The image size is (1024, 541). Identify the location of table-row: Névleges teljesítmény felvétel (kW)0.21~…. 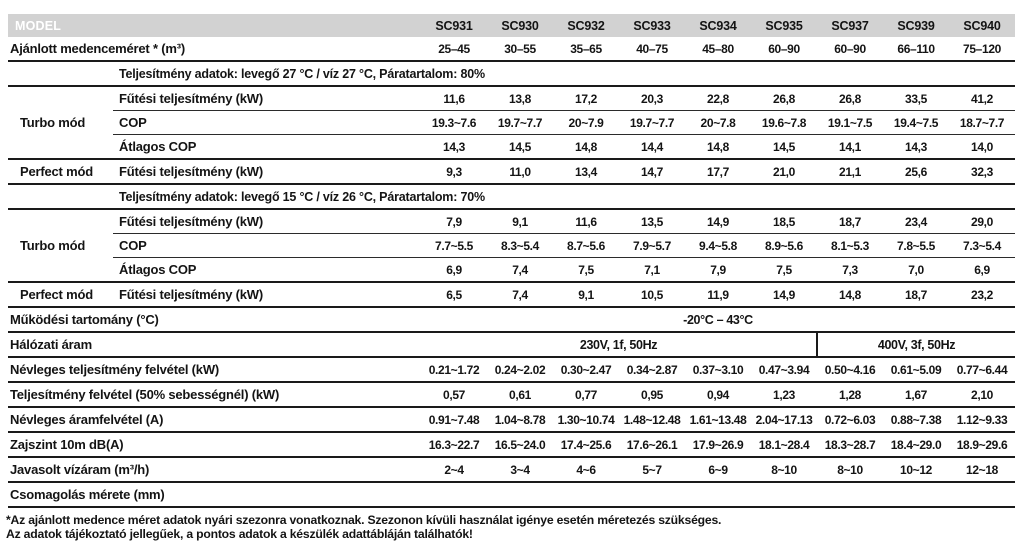
(511, 369).